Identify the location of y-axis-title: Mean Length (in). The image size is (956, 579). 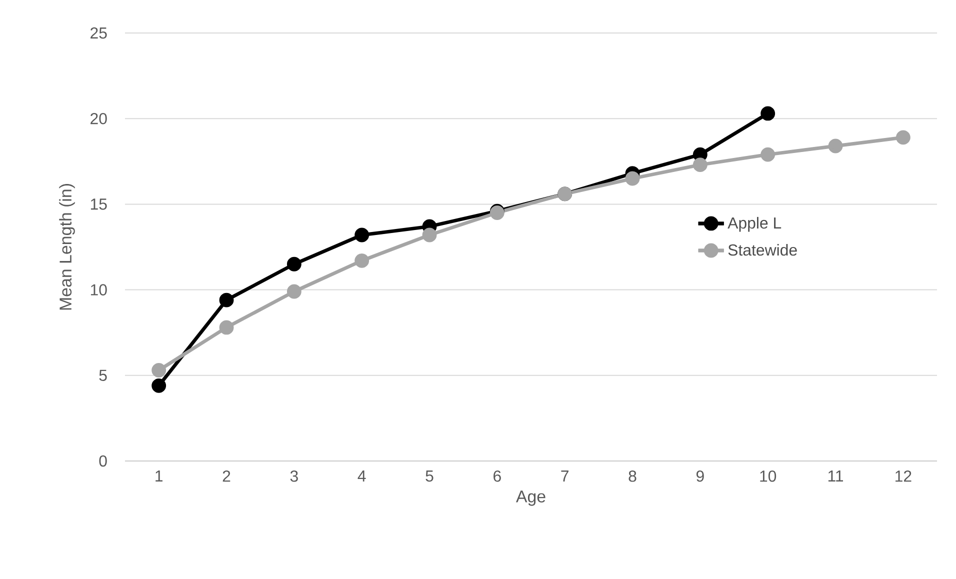
(67, 247).